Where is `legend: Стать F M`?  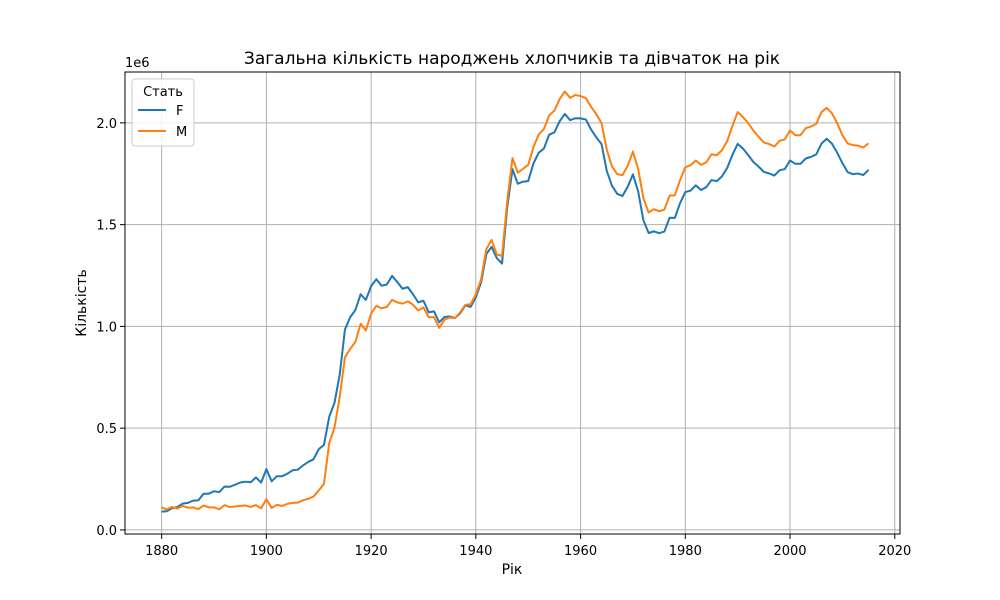 legend: Стать F M is located at coordinates (163, 112).